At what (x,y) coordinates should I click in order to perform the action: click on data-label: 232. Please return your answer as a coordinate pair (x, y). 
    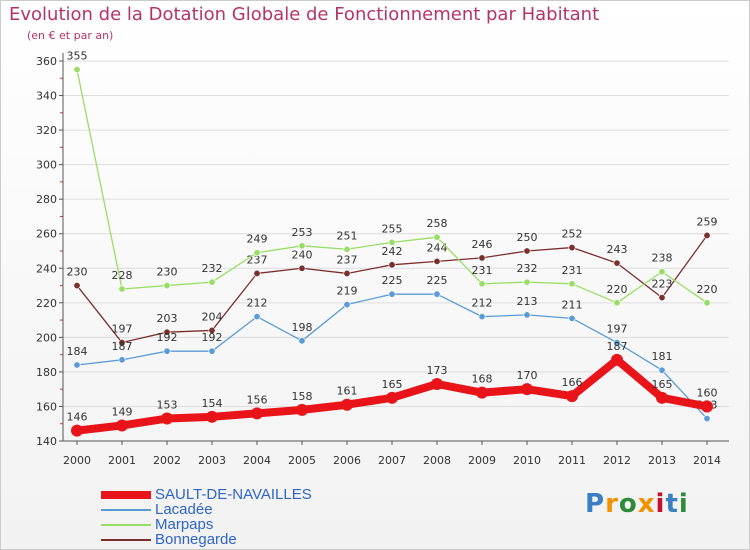
    Looking at the image, I should click on (212, 268).